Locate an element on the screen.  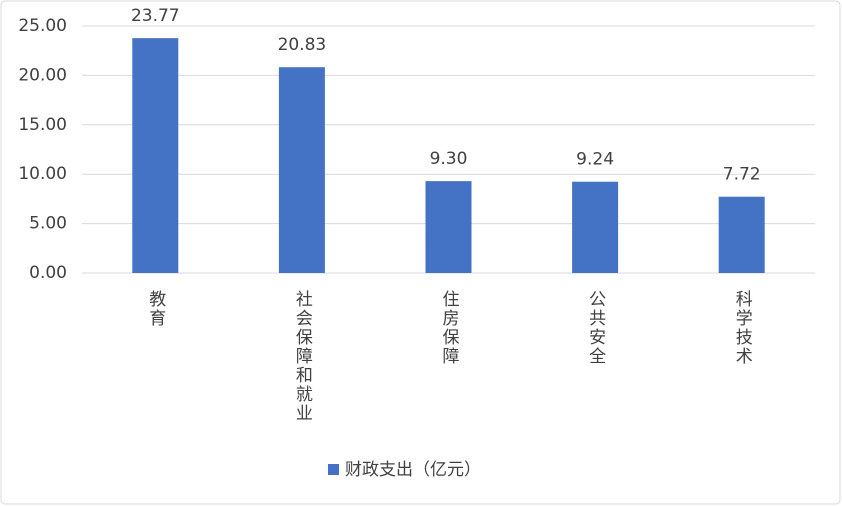
value-label: 9.24 is located at coordinates (595, 160).